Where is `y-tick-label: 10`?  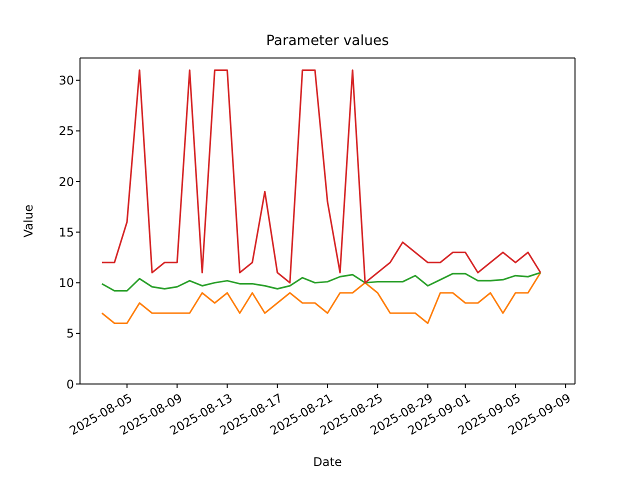
y-tick-label: 10 is located at coordinates (66, 283).